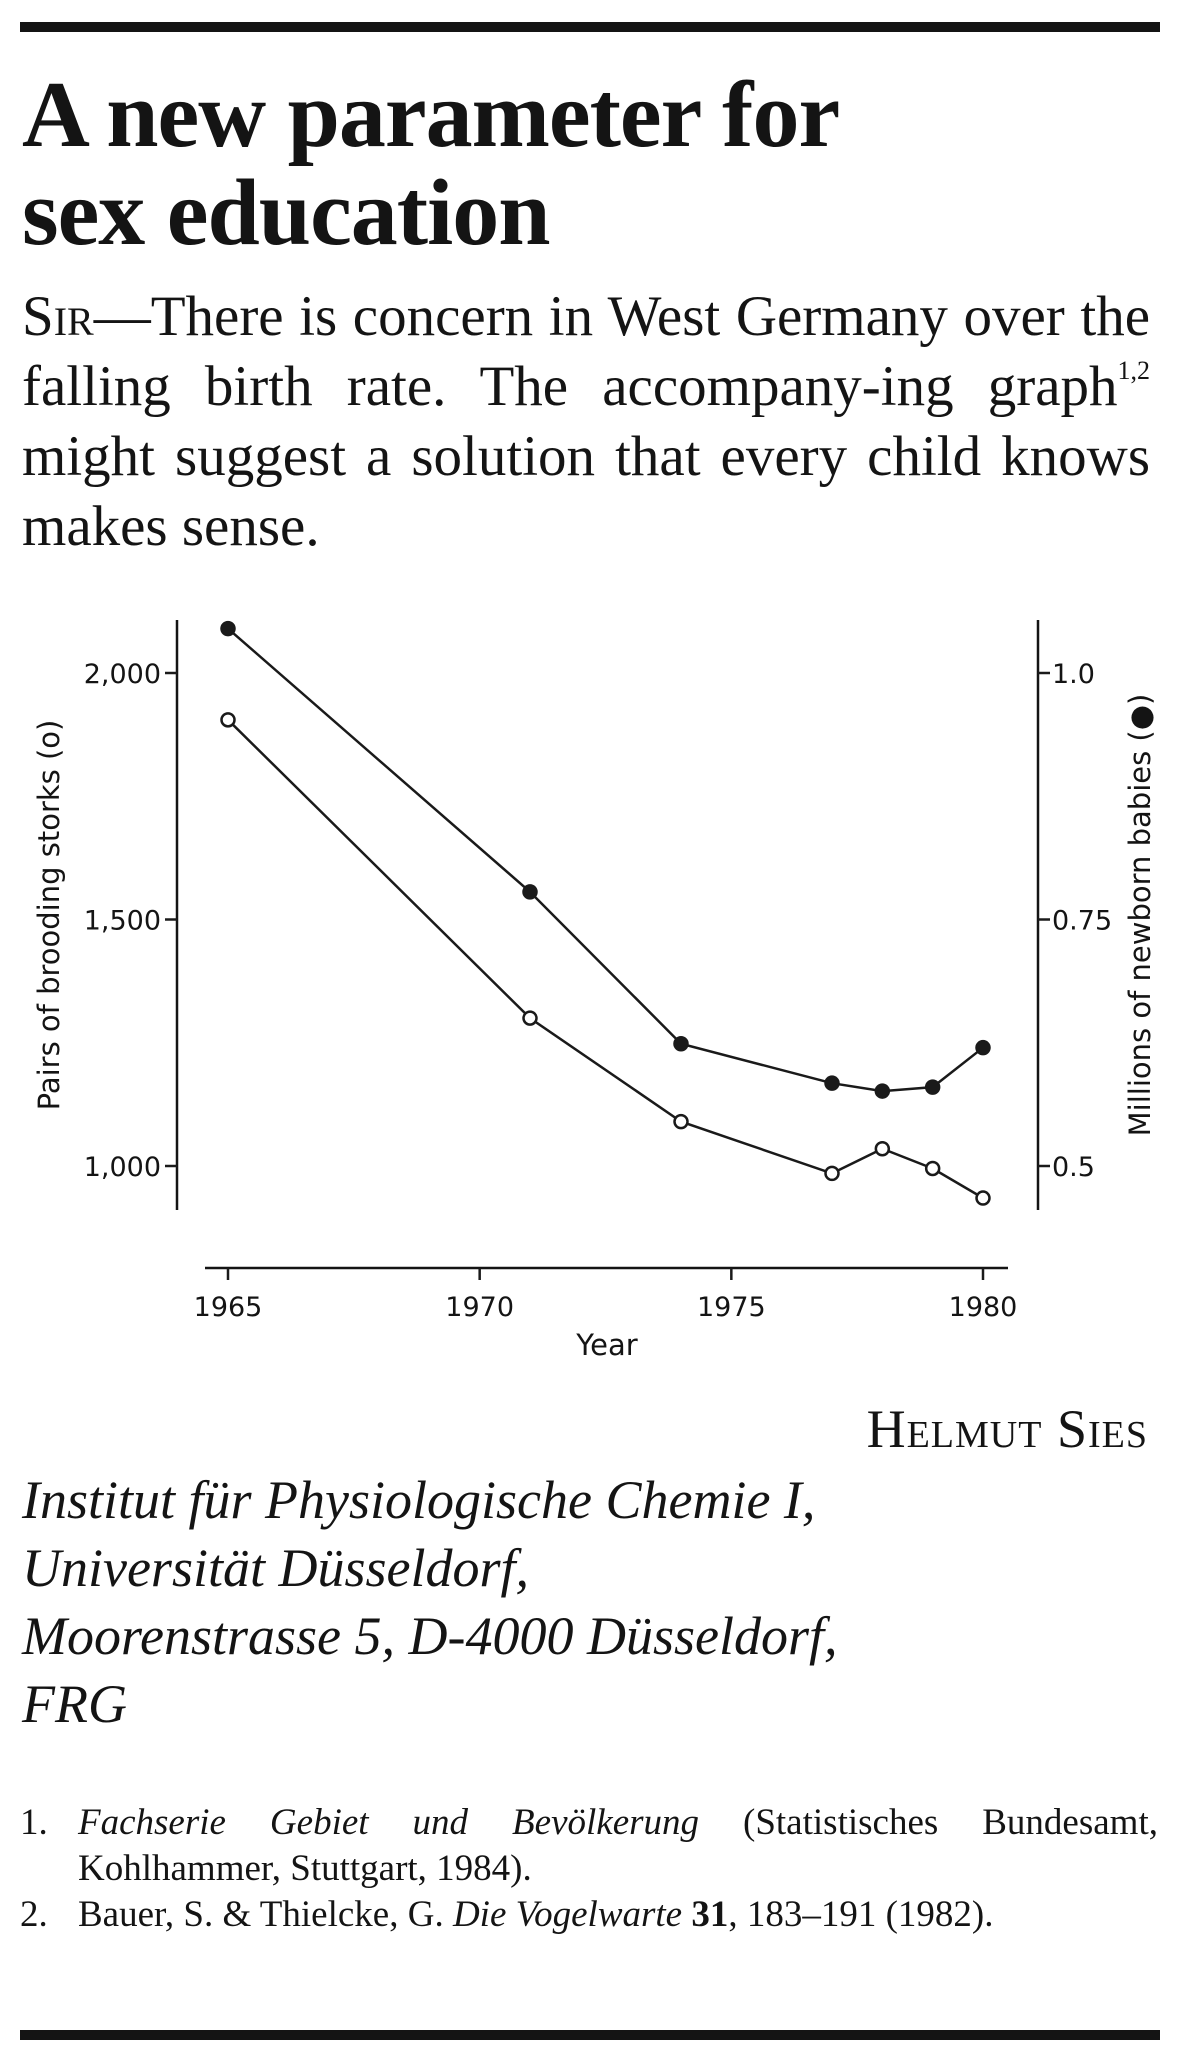  I want to click on x-tick-label: 1970, so click(479, 1307).